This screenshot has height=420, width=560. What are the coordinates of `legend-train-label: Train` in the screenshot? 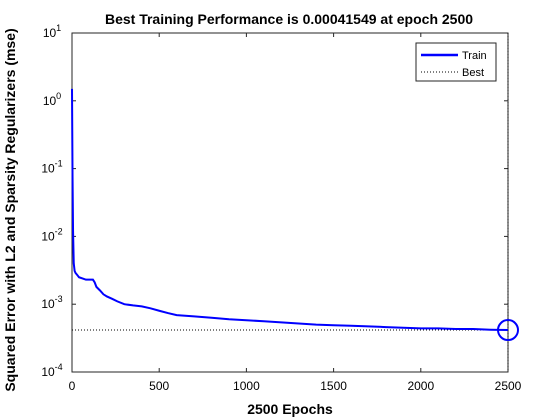 It's located at (474, 56).